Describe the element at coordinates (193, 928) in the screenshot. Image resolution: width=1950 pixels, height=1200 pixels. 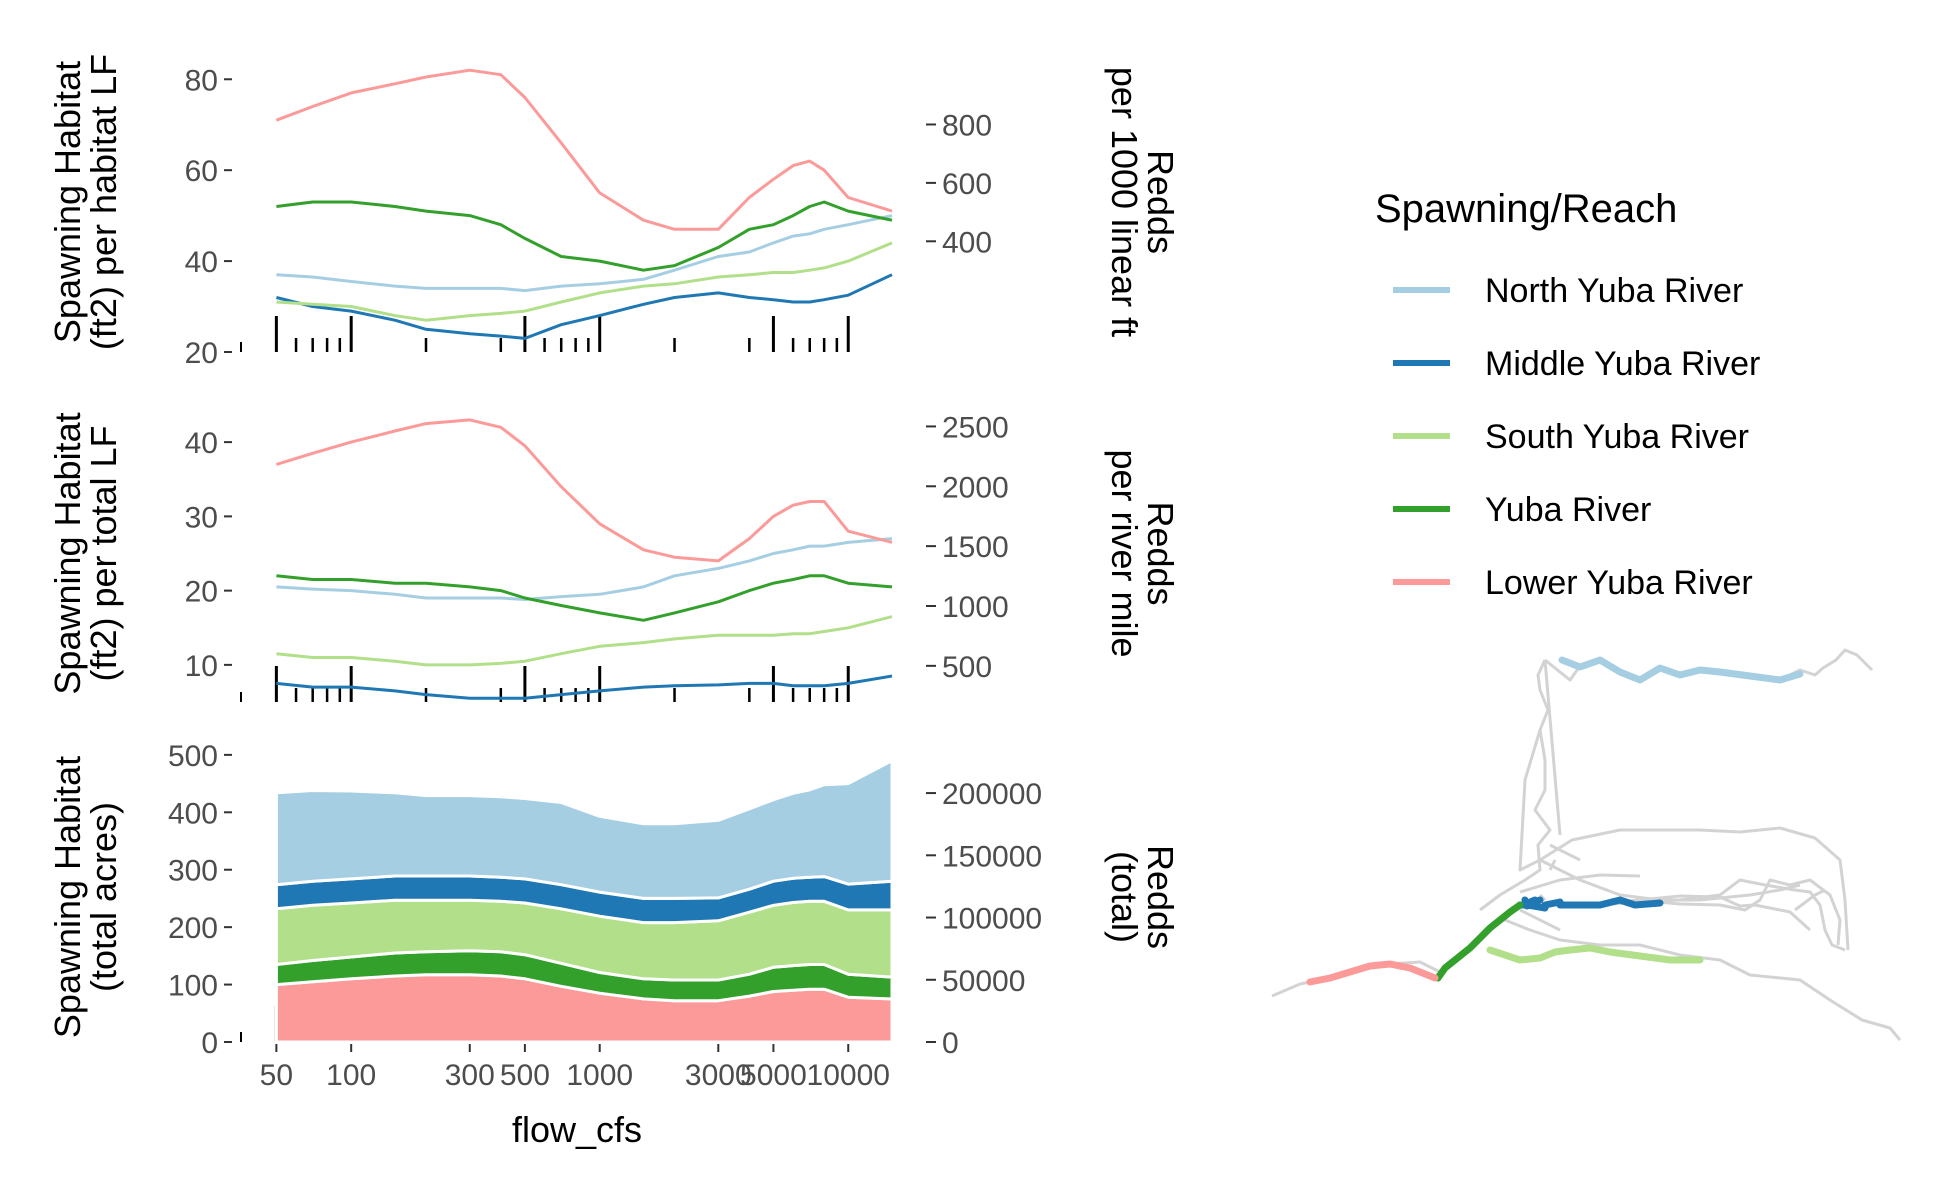
I see `left-y-tick-label: 200` at that location.